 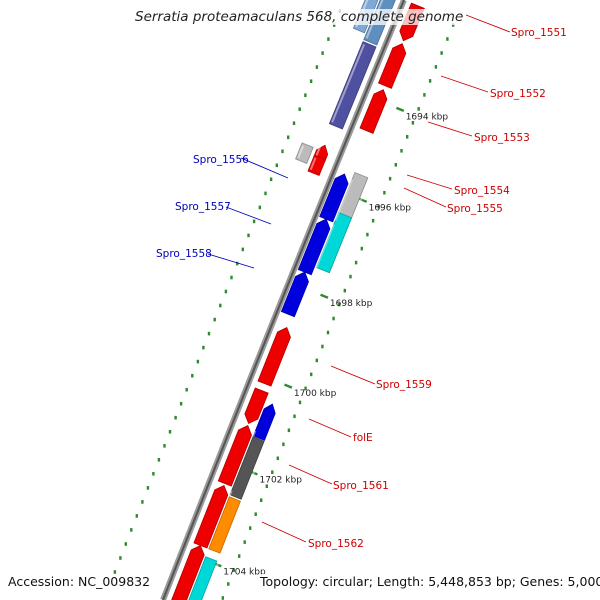 I want to click on gene-label-spro-1552: Spro_1552, so click(x=518, y=94).